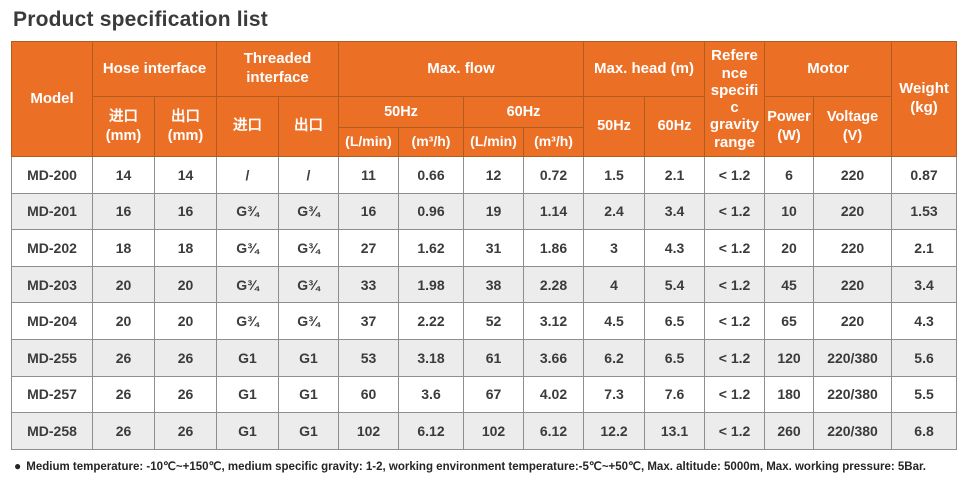  I want to click on model-cell: MD-204, so click(52, 321).